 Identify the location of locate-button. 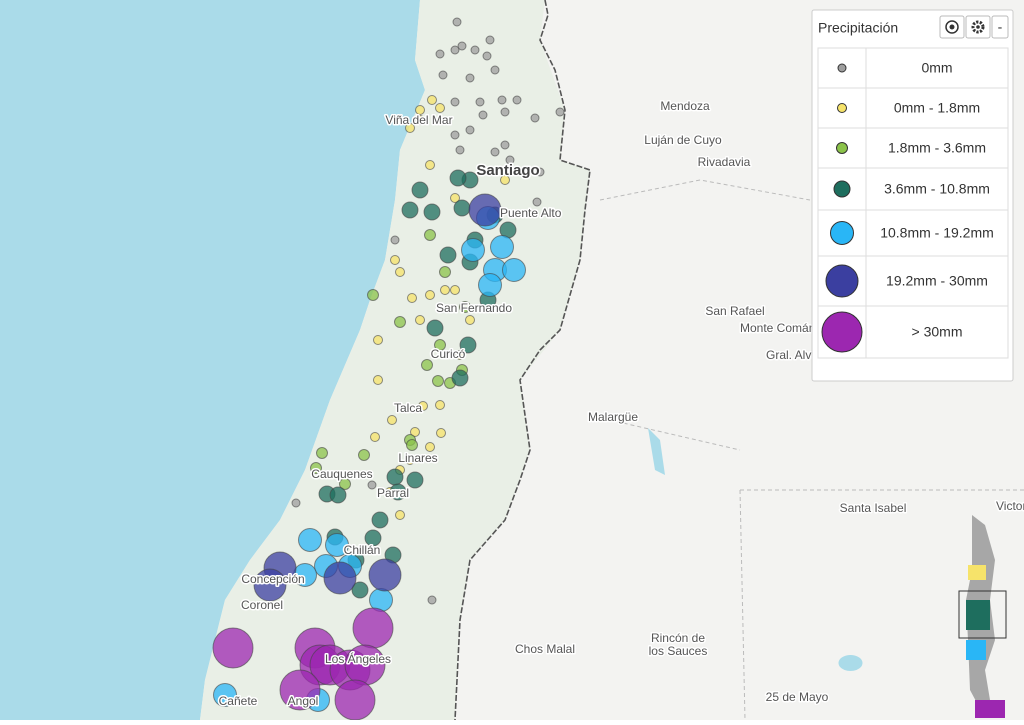
(952, 27).